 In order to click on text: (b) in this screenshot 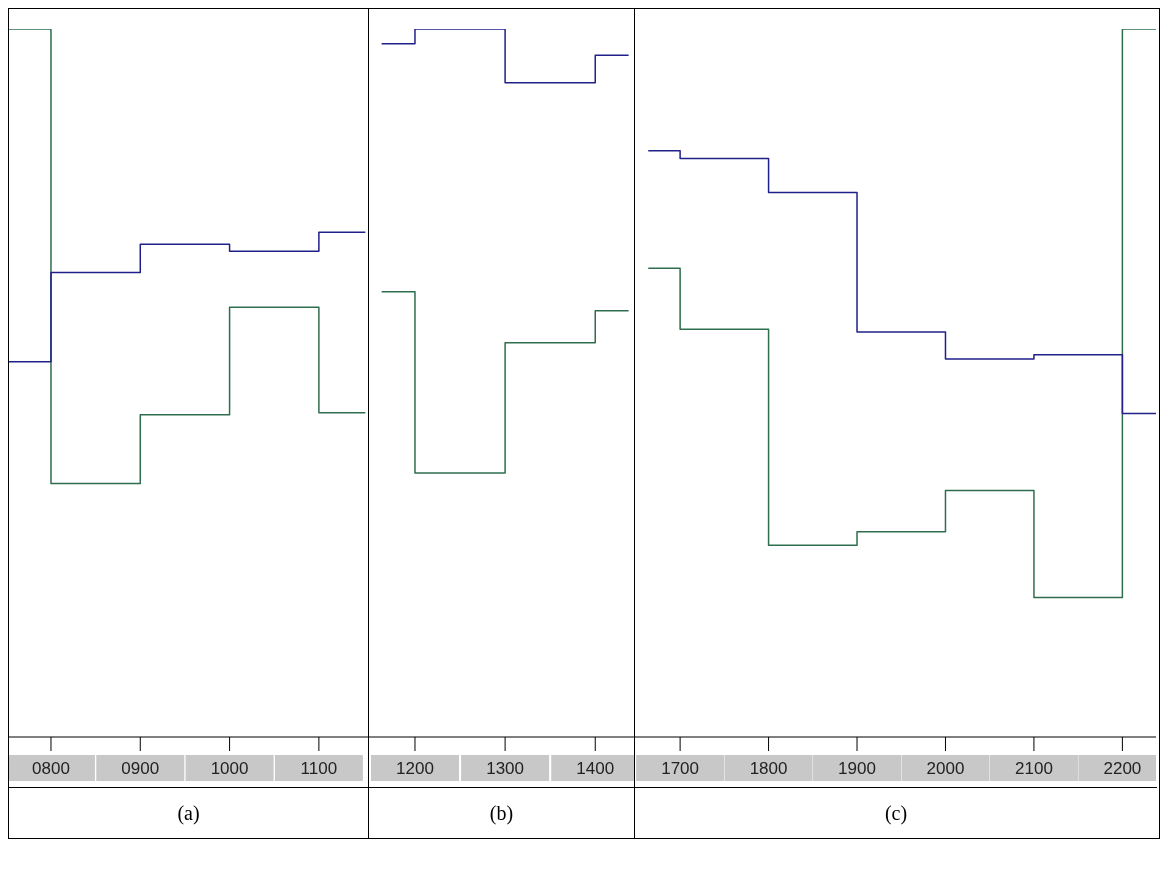, I will do `click(501, 813)`.